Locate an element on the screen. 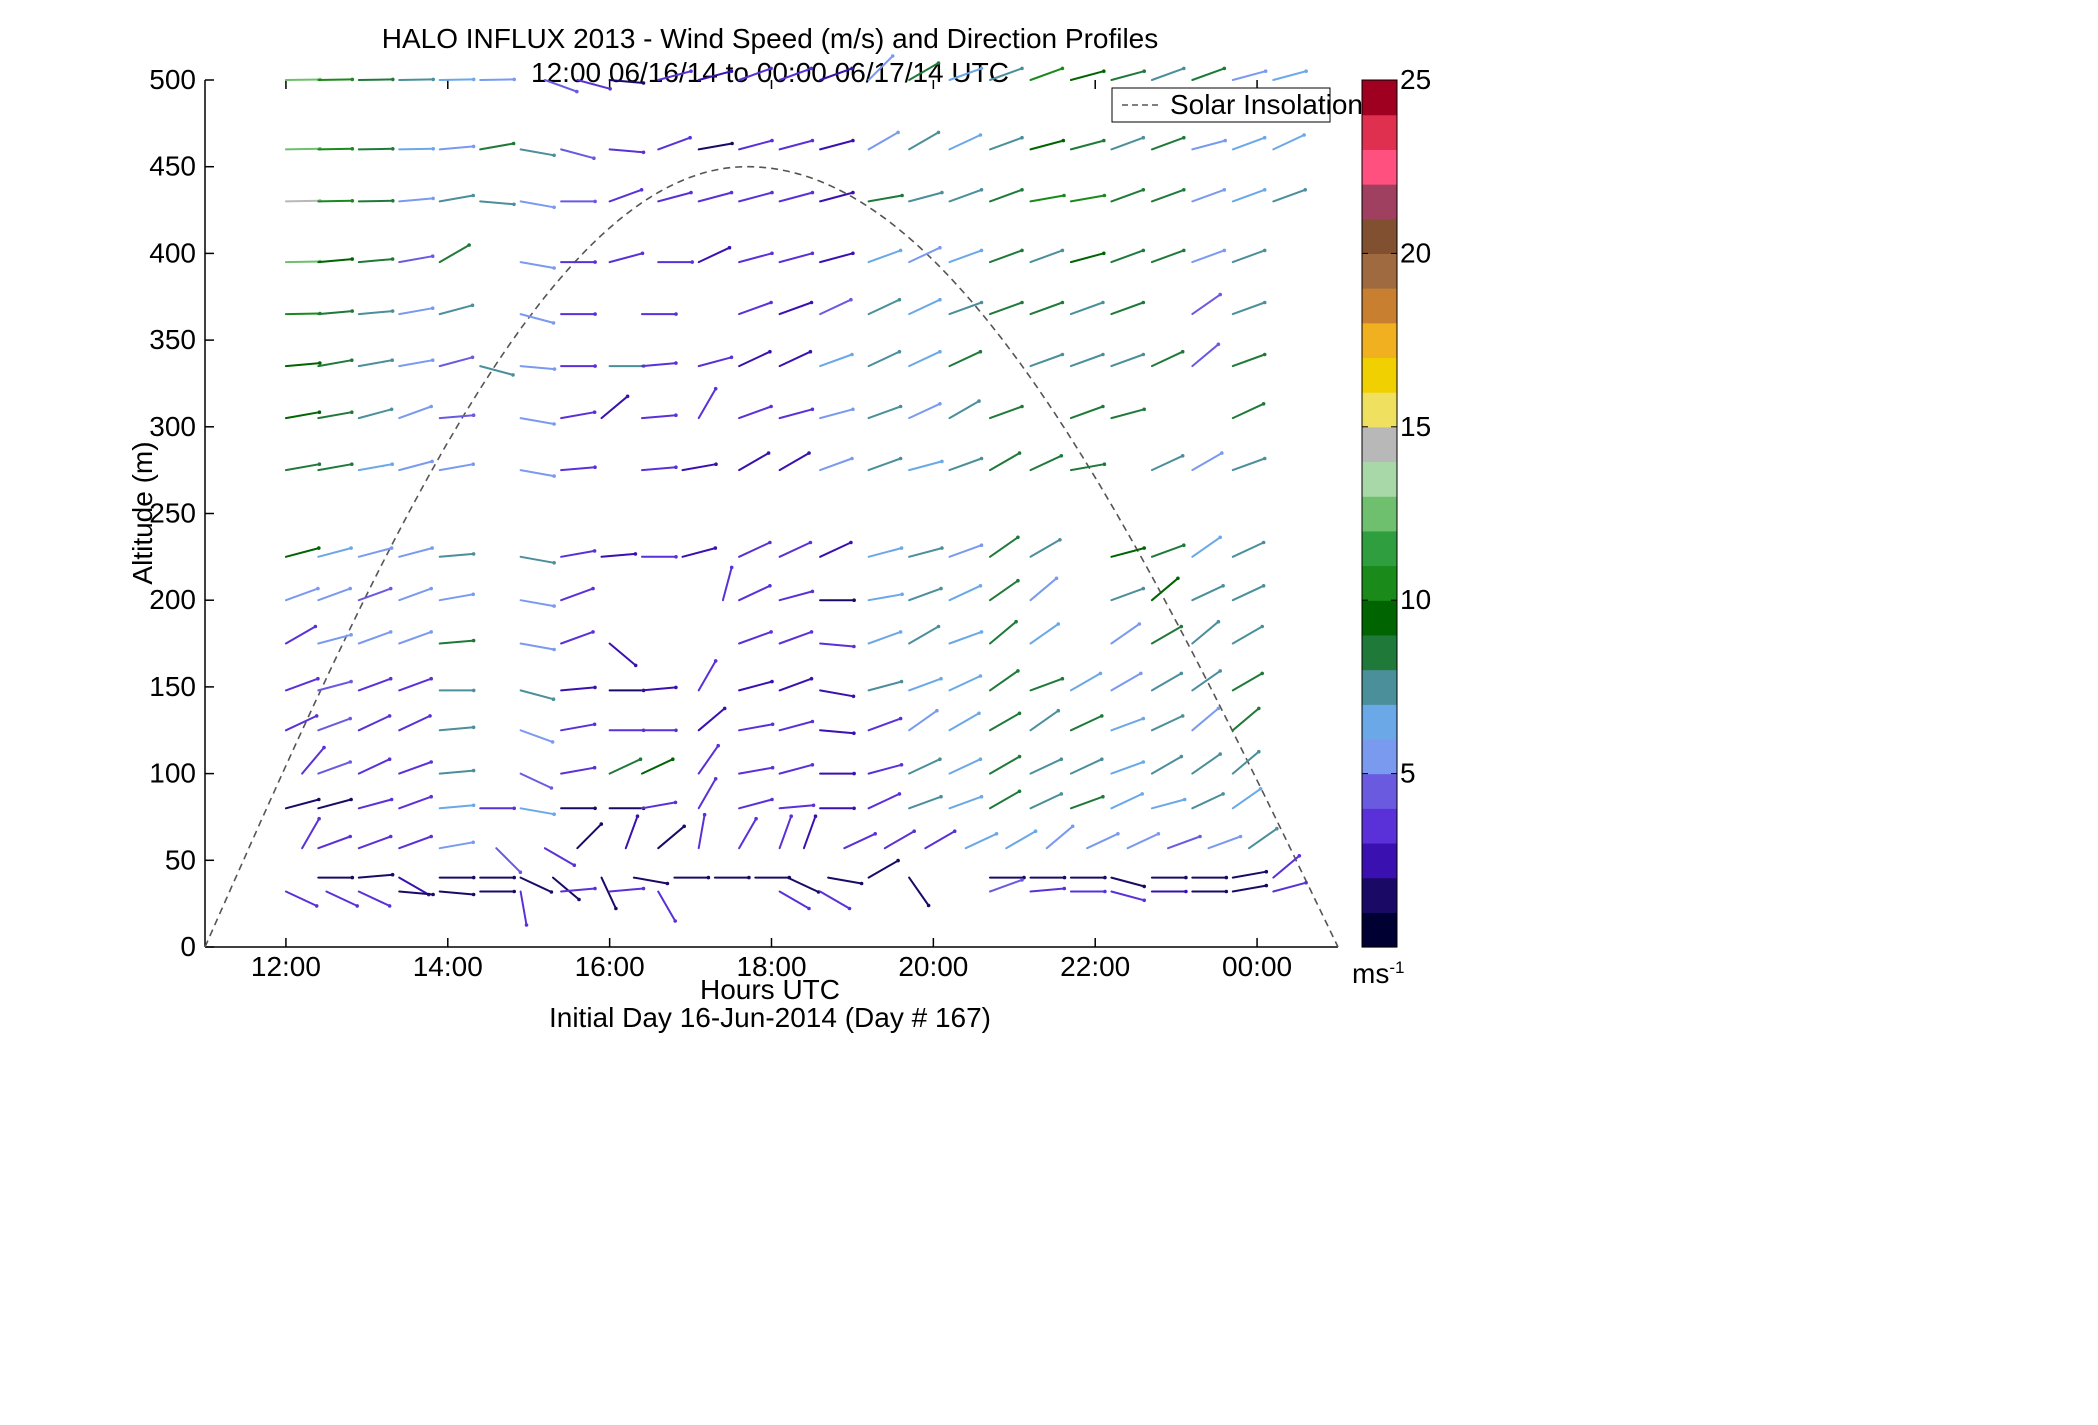 This screenshot has width=2098, height=1425. x-tick-label: 20:00 is located at coordinates (933, 966).